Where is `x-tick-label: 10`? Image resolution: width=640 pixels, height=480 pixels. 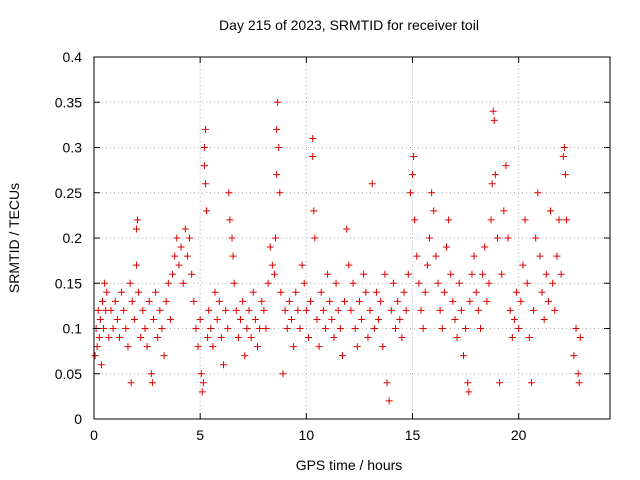
x-tick-label: 10 is located at coordinates (307, 435).